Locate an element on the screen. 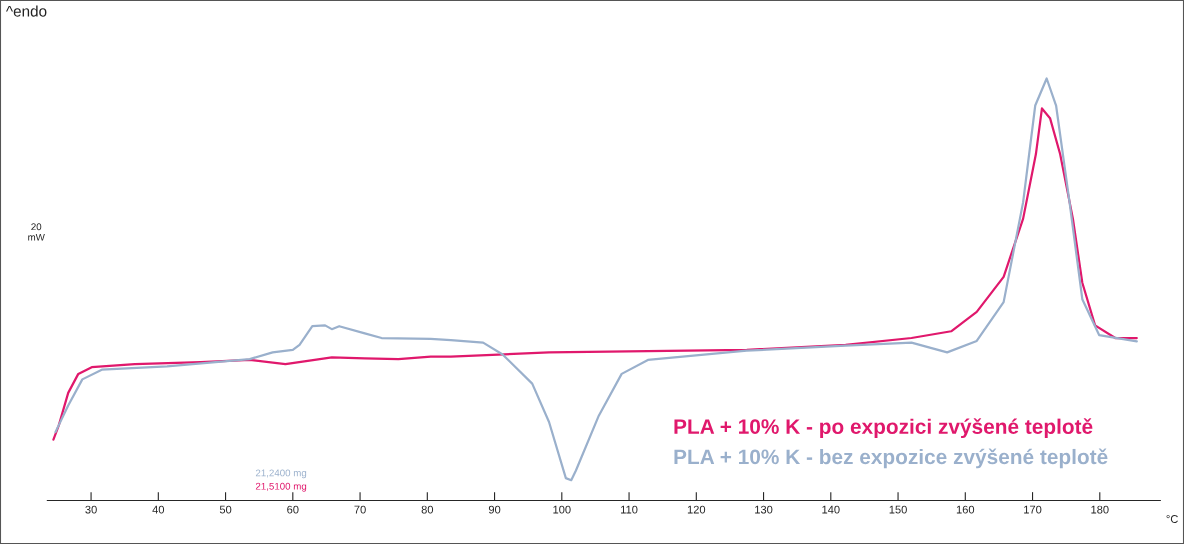 This screenshot has height=544, width=1184. text: PLA + 10% K - po expozici zvýšené teplotě is located at coordinates (883, 428).